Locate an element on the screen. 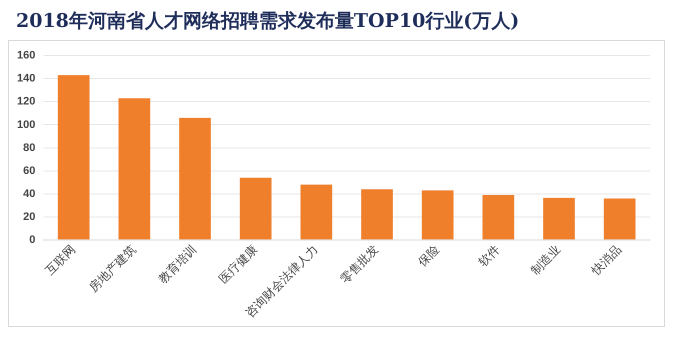 The image size is (695, 340). y-tick-label: 40 is located at coordinates (29, 194).